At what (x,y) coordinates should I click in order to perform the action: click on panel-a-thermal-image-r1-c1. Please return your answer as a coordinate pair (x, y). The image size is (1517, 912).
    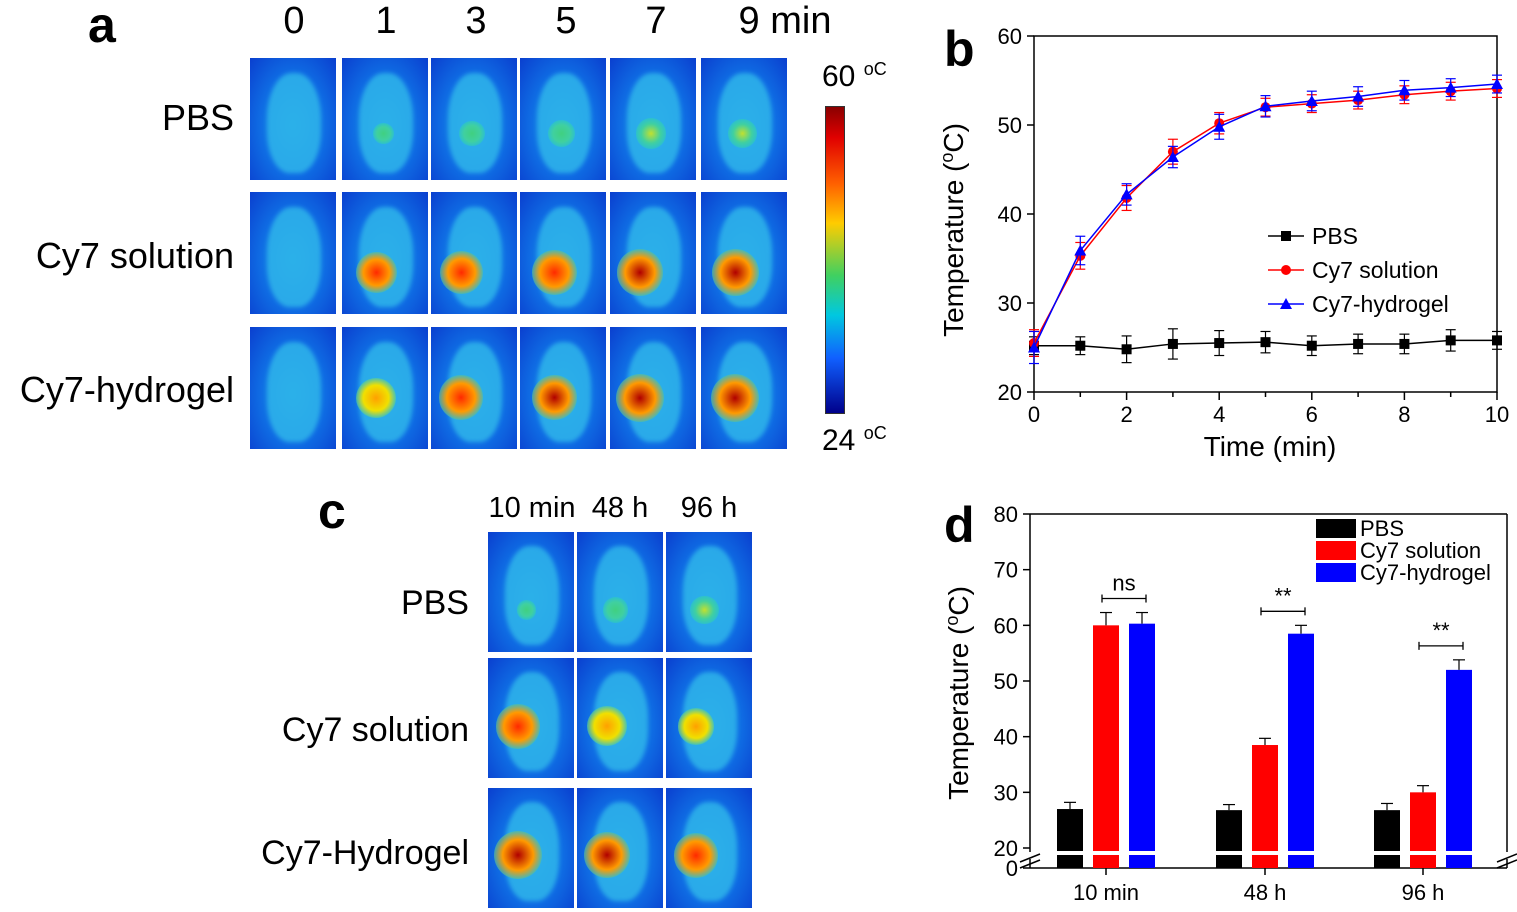
    Looking at the image, I should click on (385, 253).